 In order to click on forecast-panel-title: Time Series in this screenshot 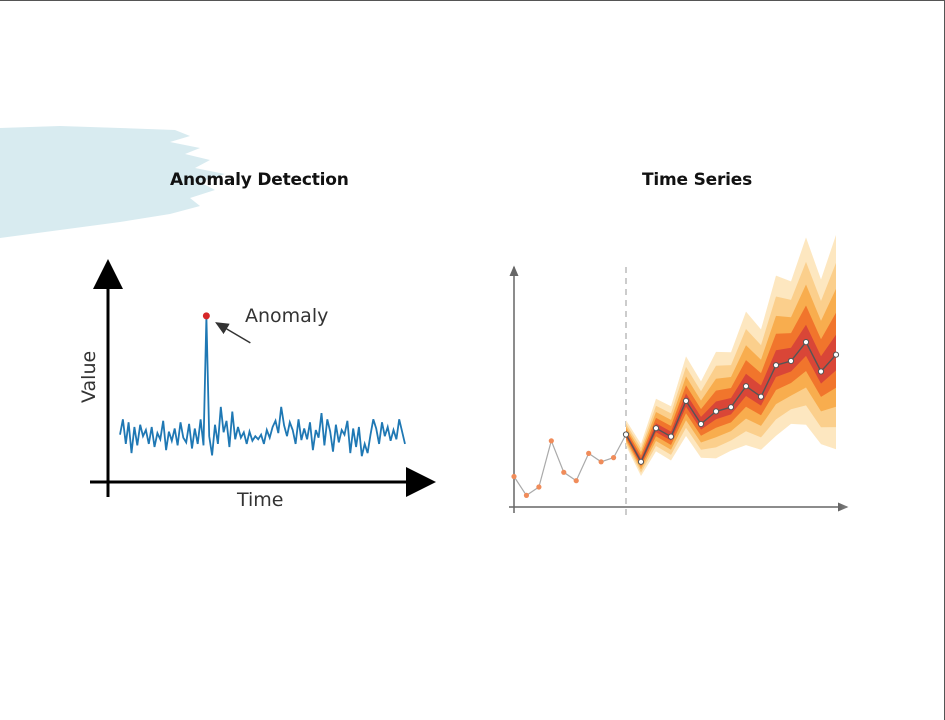, I will do `click(697, 180)`.